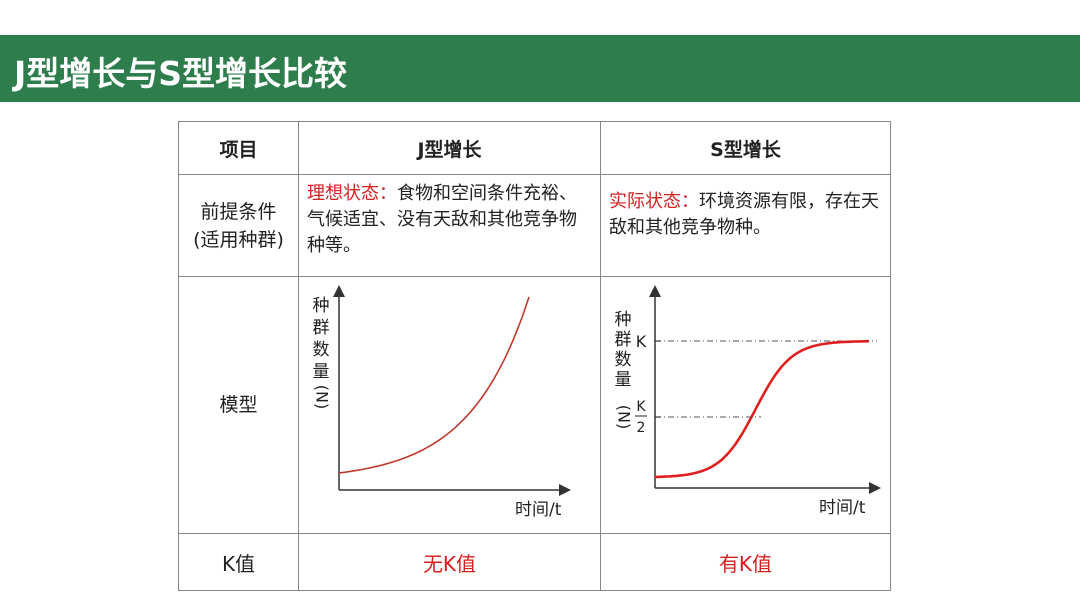  I want to click on j-y-label: 种 群 数 量 (N), so click(322, 352).